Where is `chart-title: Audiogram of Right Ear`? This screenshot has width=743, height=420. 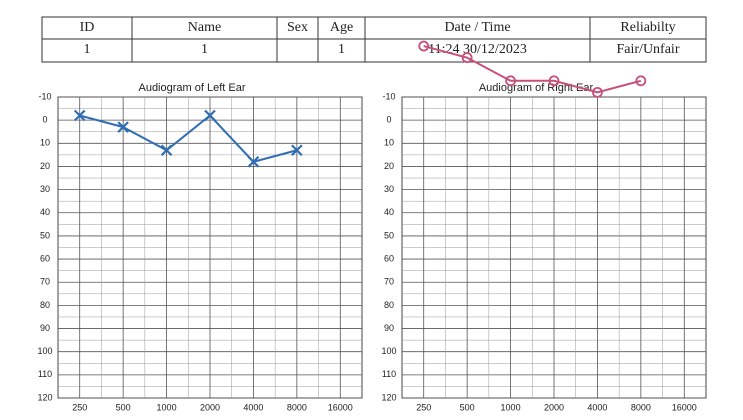
chart-title: Audiogram of Right Ear is located at coordinates (536, 88).